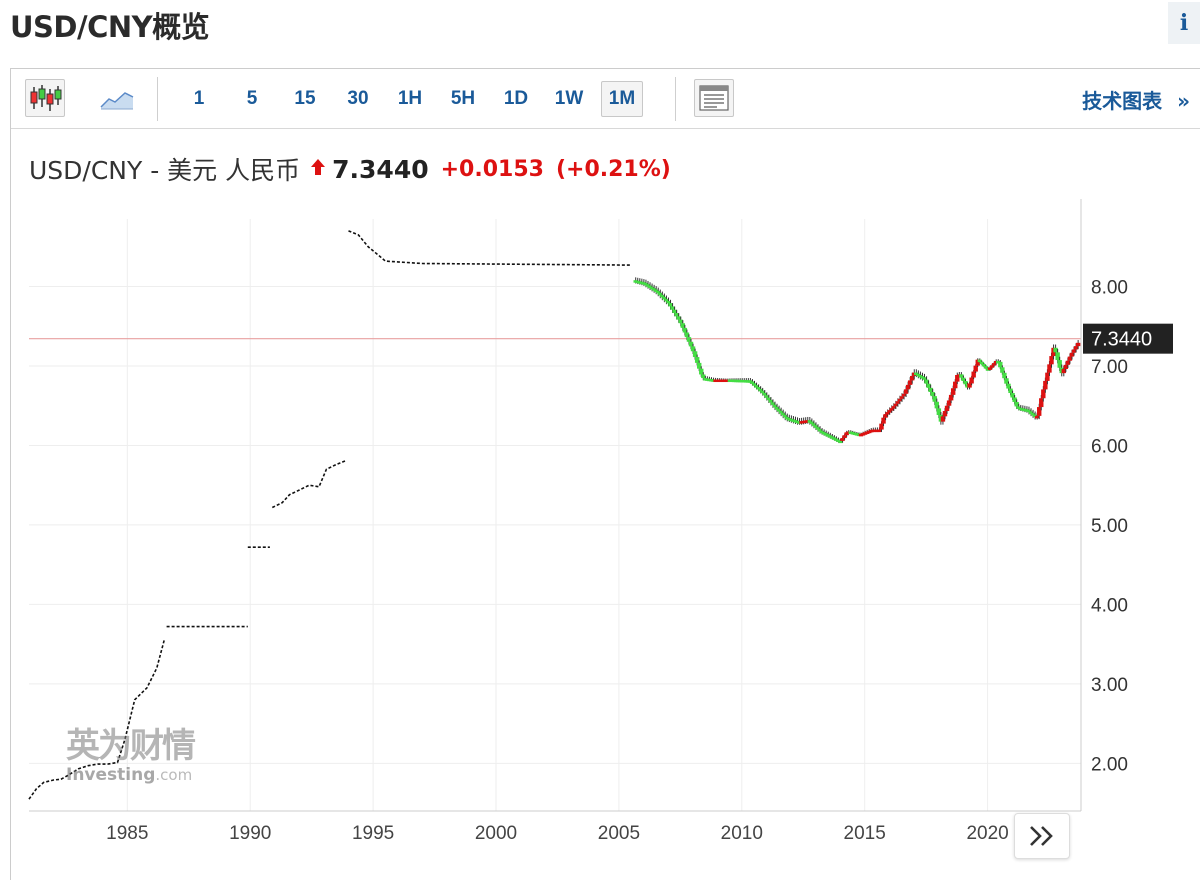 This screenshot has height=880, width=1200. I want to click on x-tick-label: 2005, so click(619, 833).